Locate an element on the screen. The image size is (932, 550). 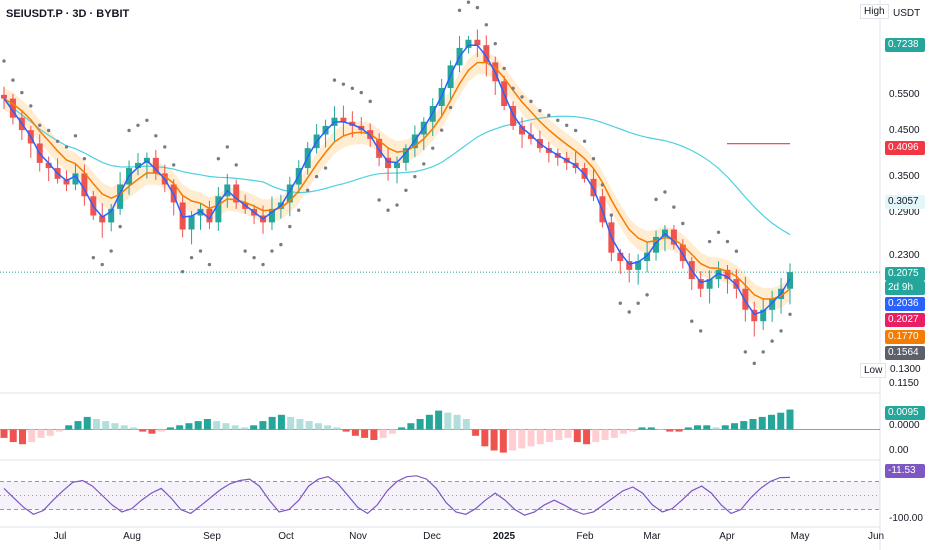
low-marker: Low is located at coordinates (873, 370).